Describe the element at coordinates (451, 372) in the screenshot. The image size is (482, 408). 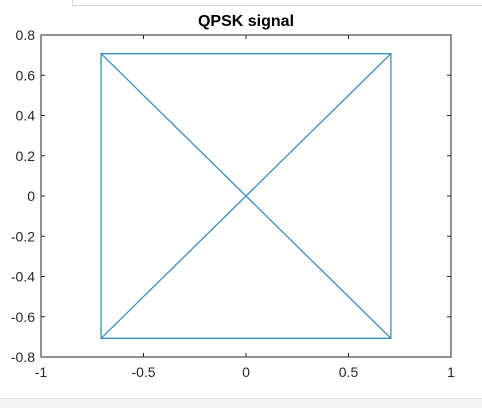
I see `x-tick-label: 1` at that location.